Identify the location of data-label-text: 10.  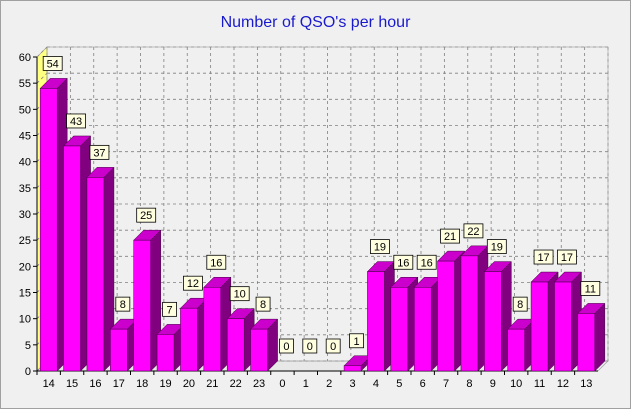
(240, 295).